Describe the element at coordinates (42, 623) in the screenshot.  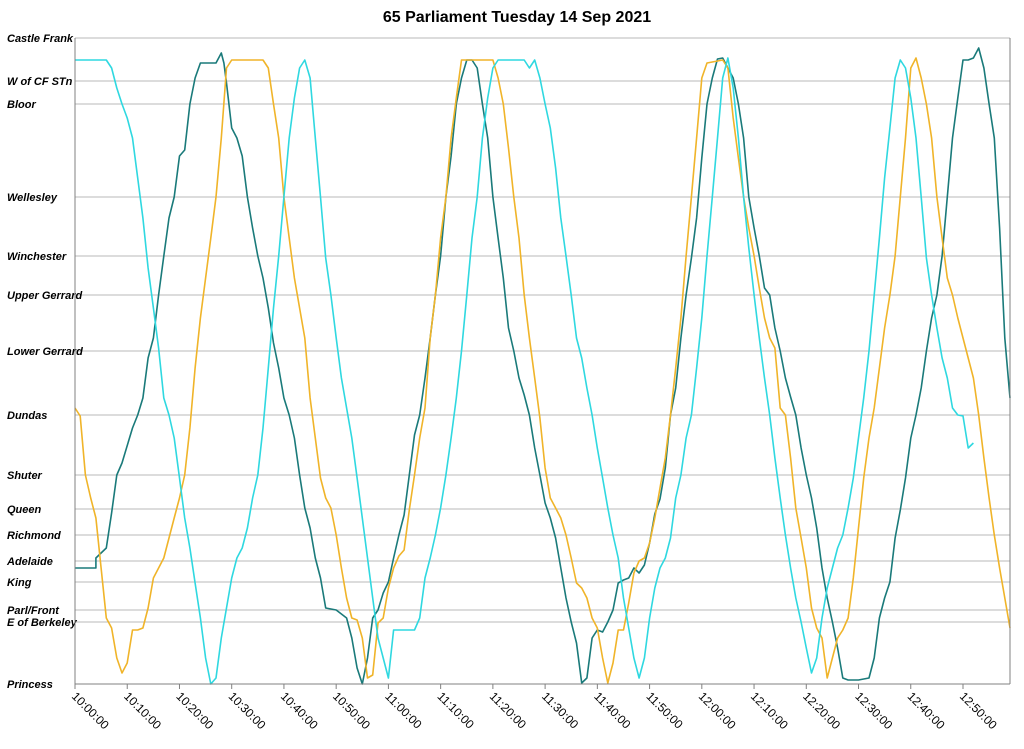
I see `stop-label: E of Berkeley` at that location.